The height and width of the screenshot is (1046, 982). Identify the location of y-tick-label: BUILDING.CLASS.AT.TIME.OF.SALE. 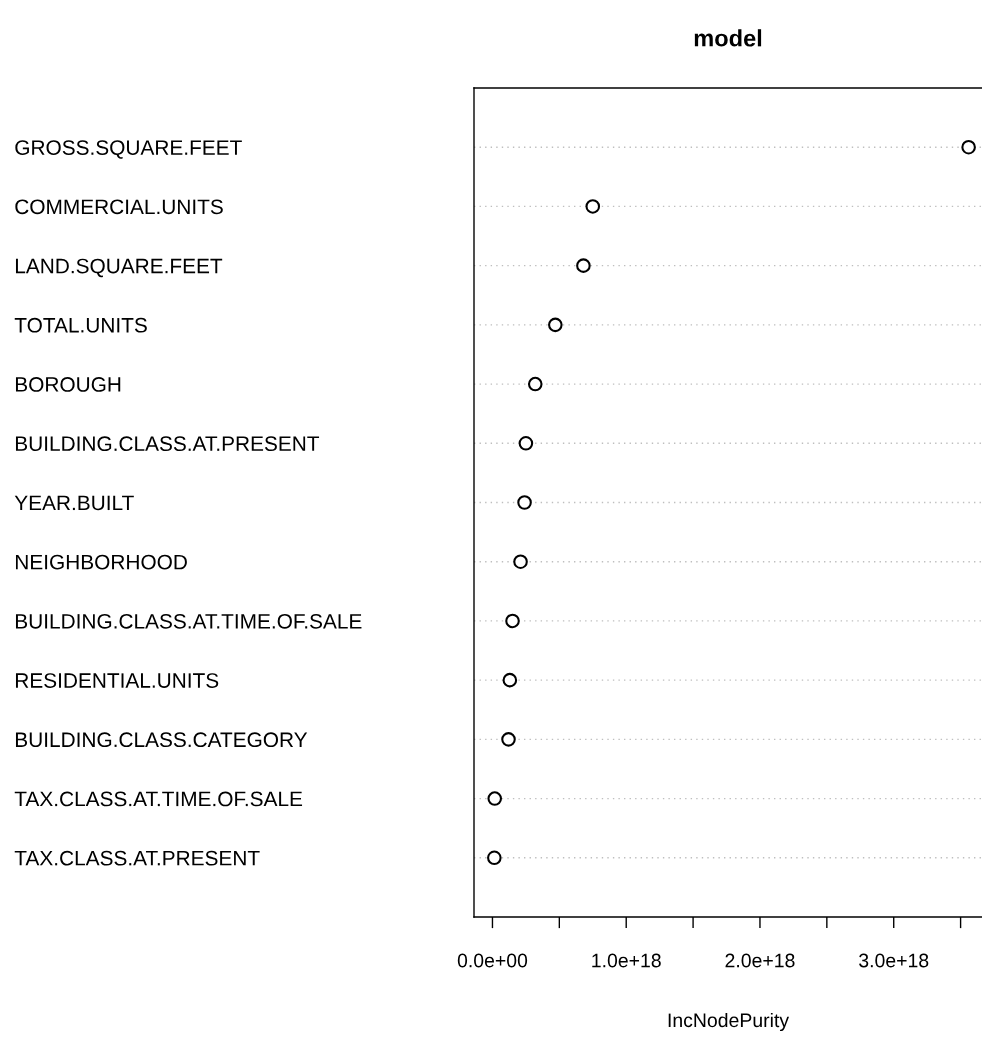
(188, 621).